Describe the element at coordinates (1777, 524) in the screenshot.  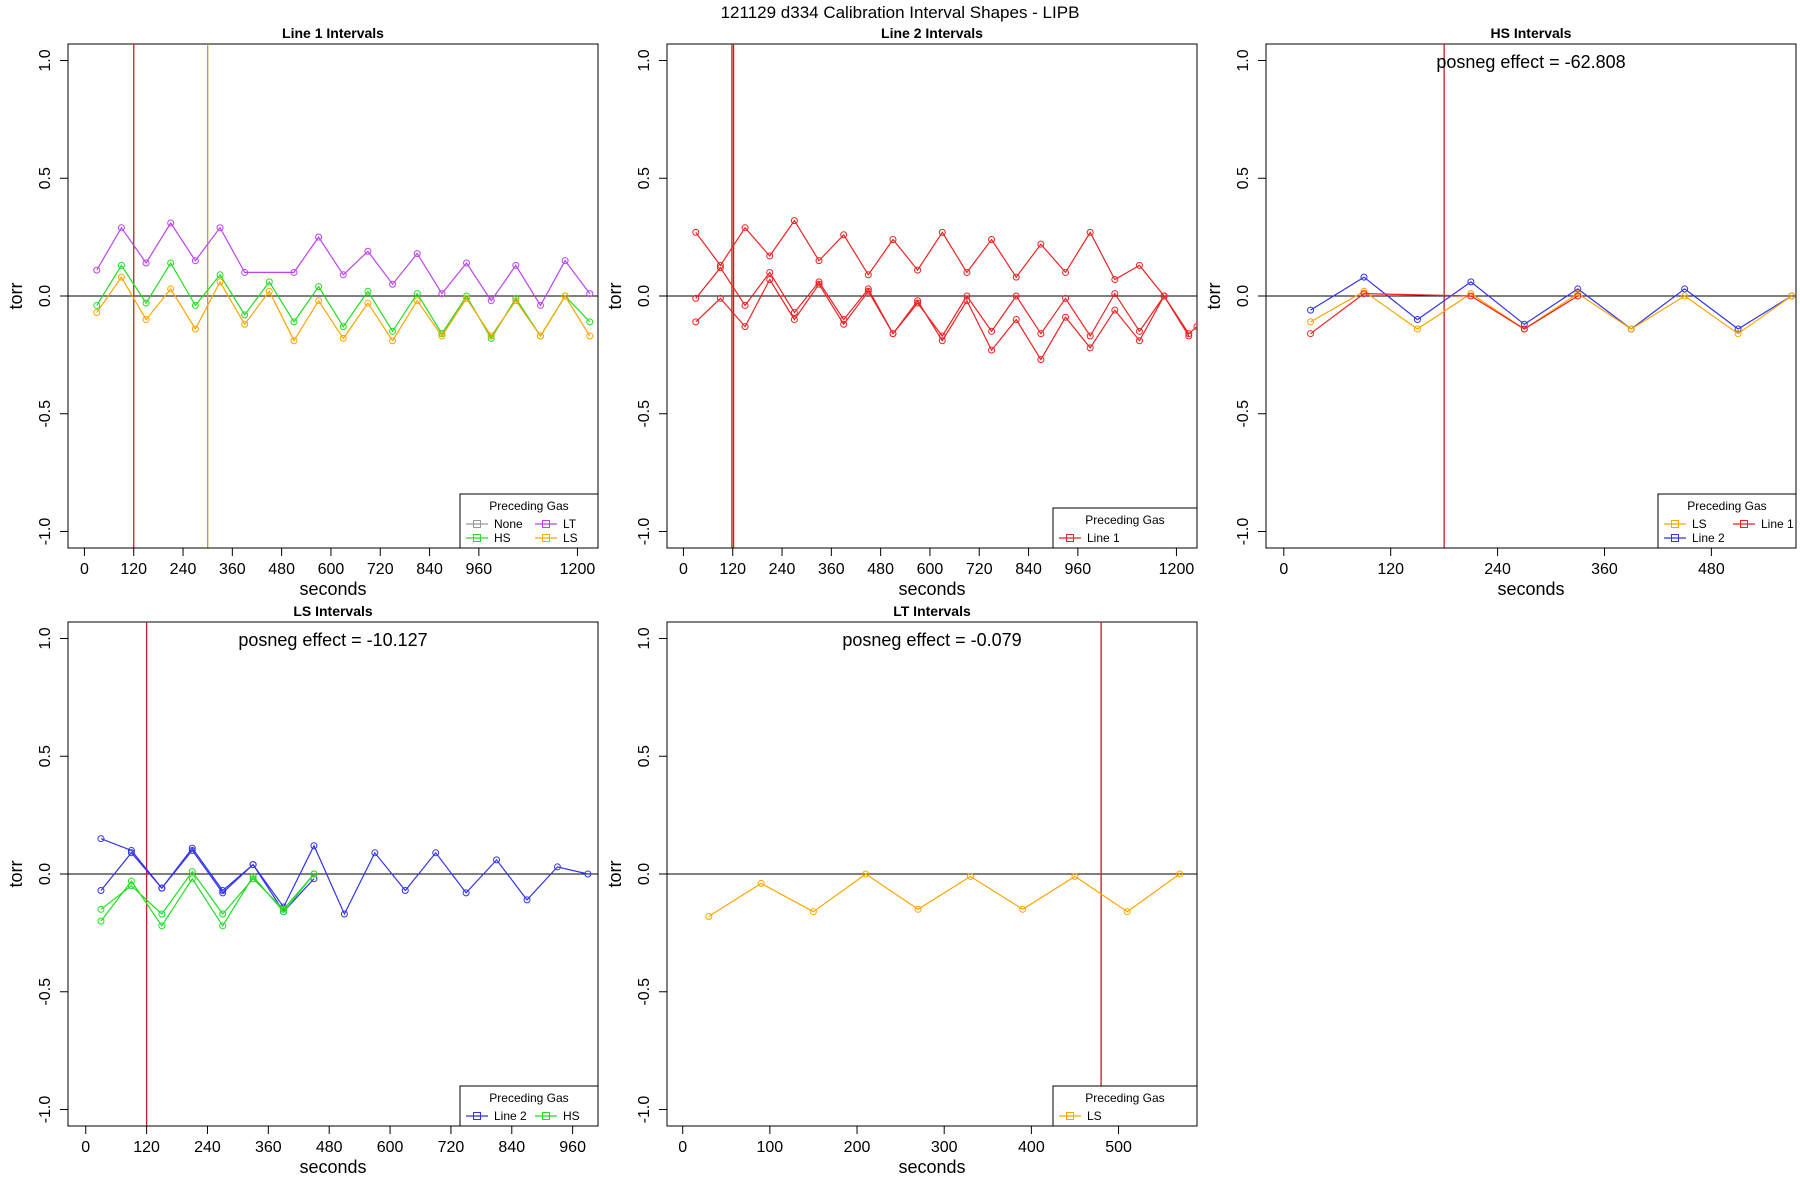
I see `legend-label-line-1: Line 1` at that location.